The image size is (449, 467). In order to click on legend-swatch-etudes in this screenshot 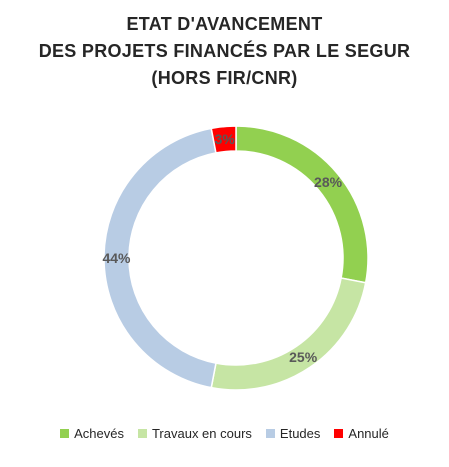, I will do `click(270, 433)`.